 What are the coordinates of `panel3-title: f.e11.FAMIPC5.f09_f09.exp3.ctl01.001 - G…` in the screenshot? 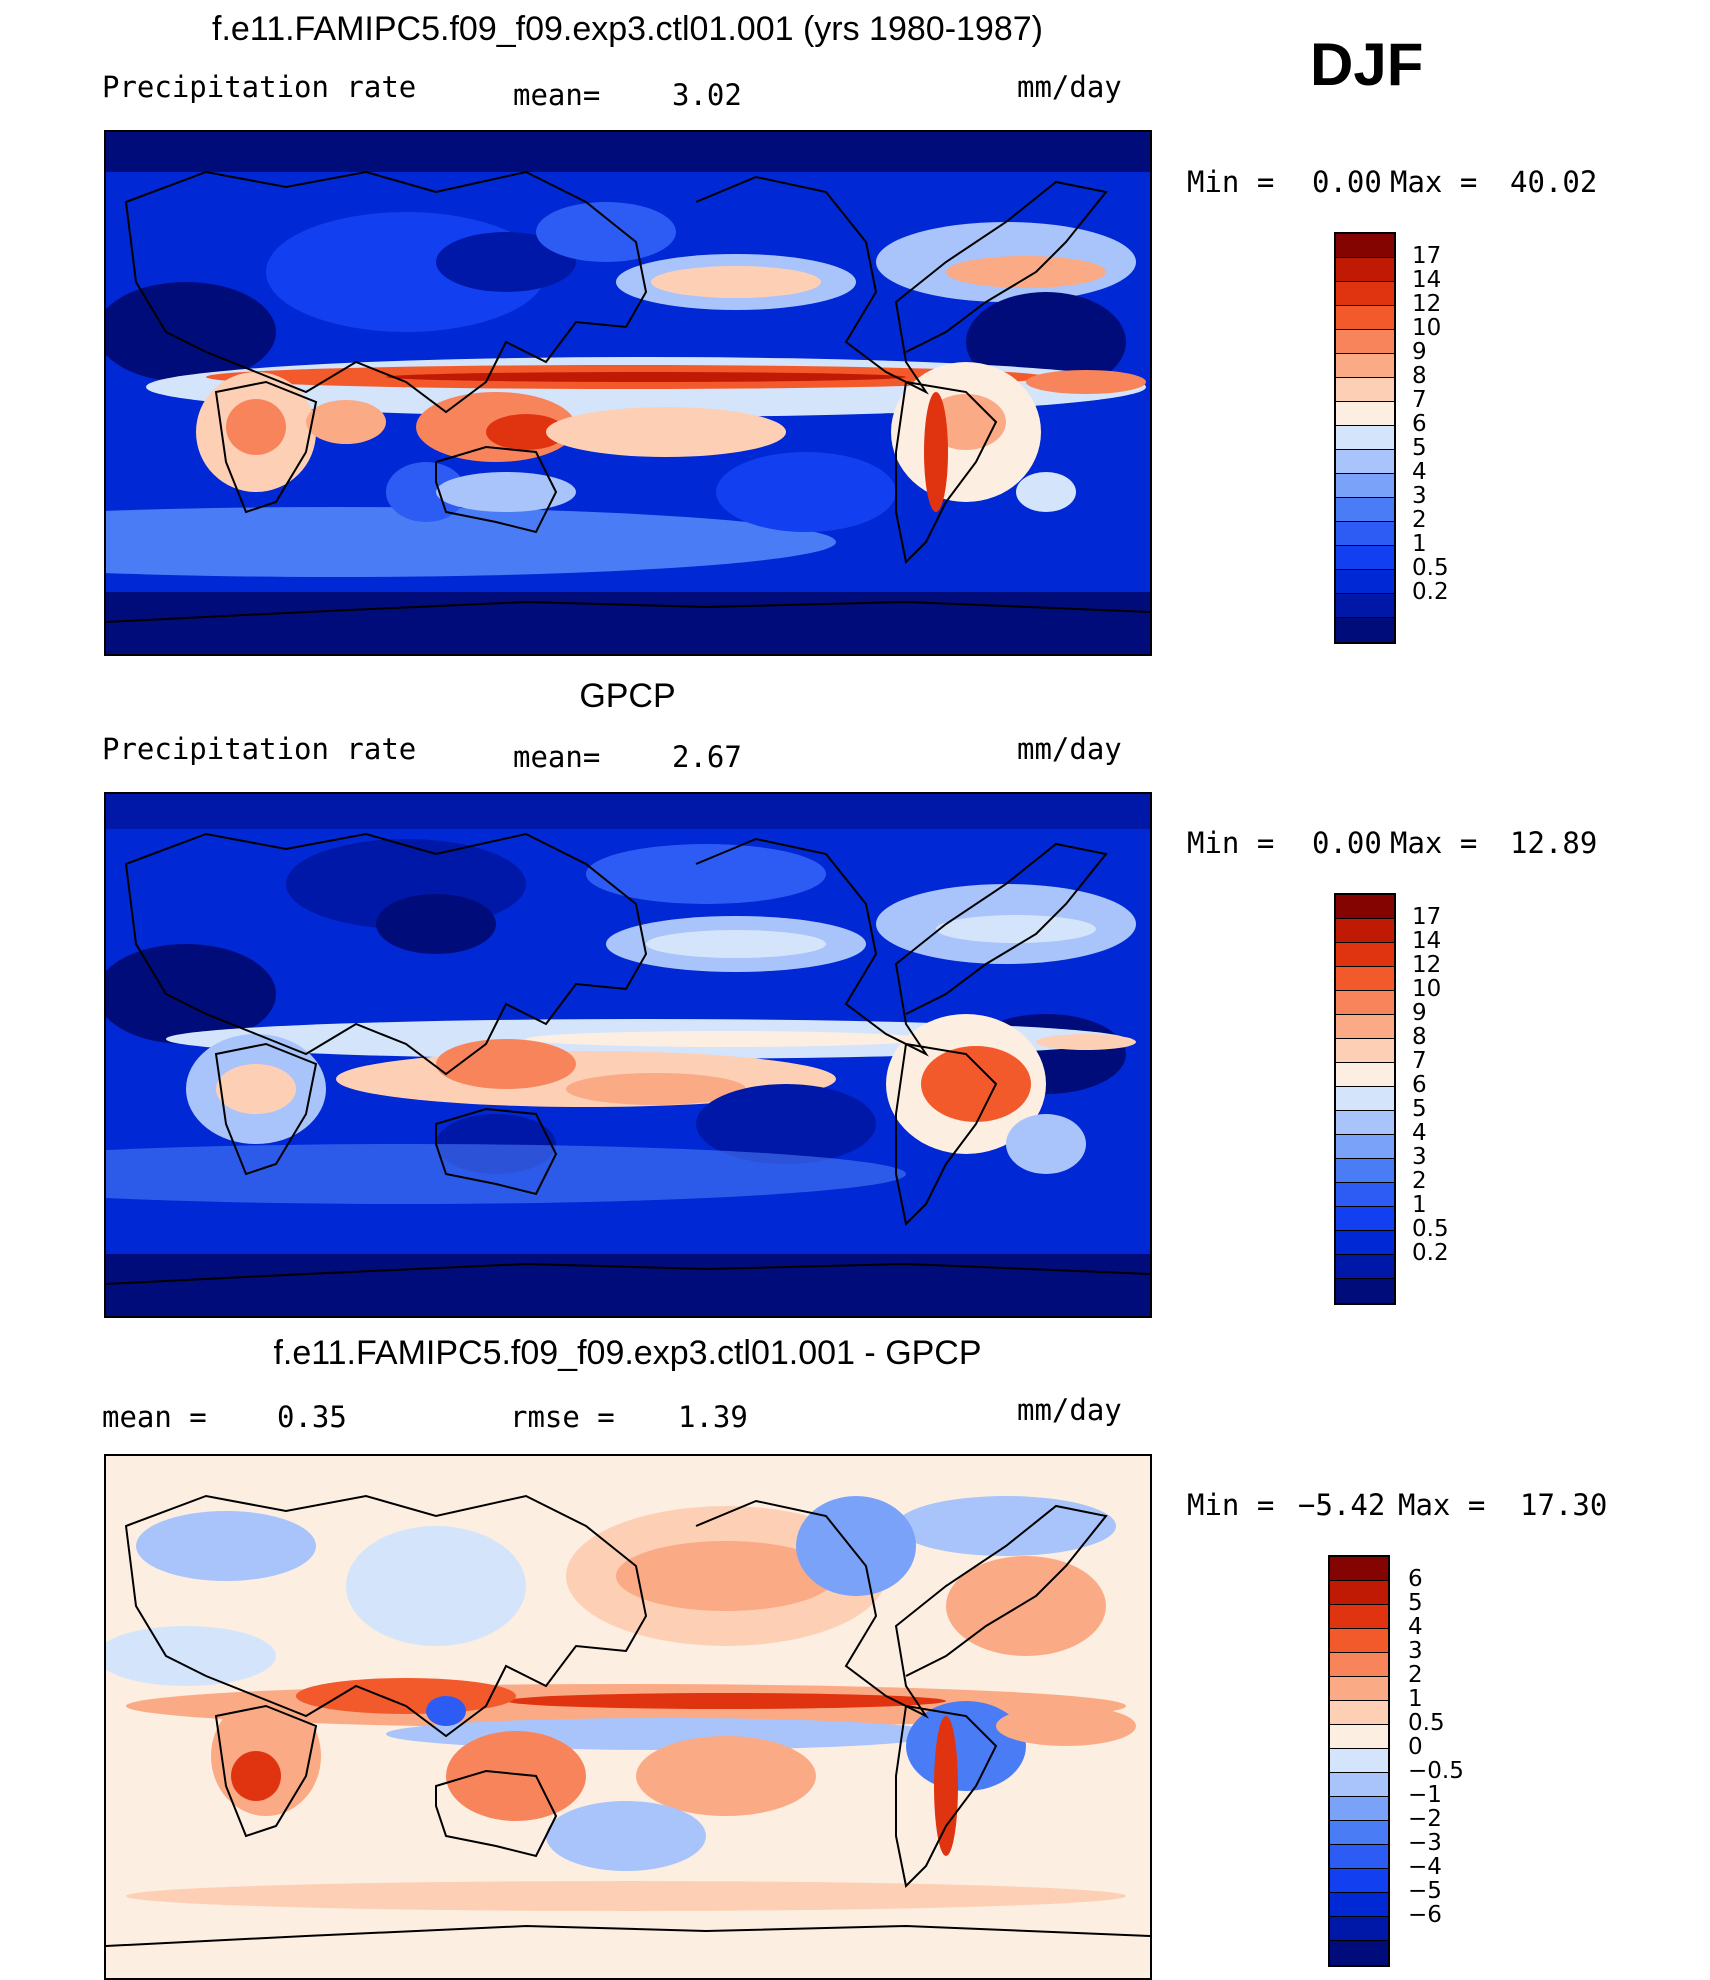 It's located at (627, 1353).